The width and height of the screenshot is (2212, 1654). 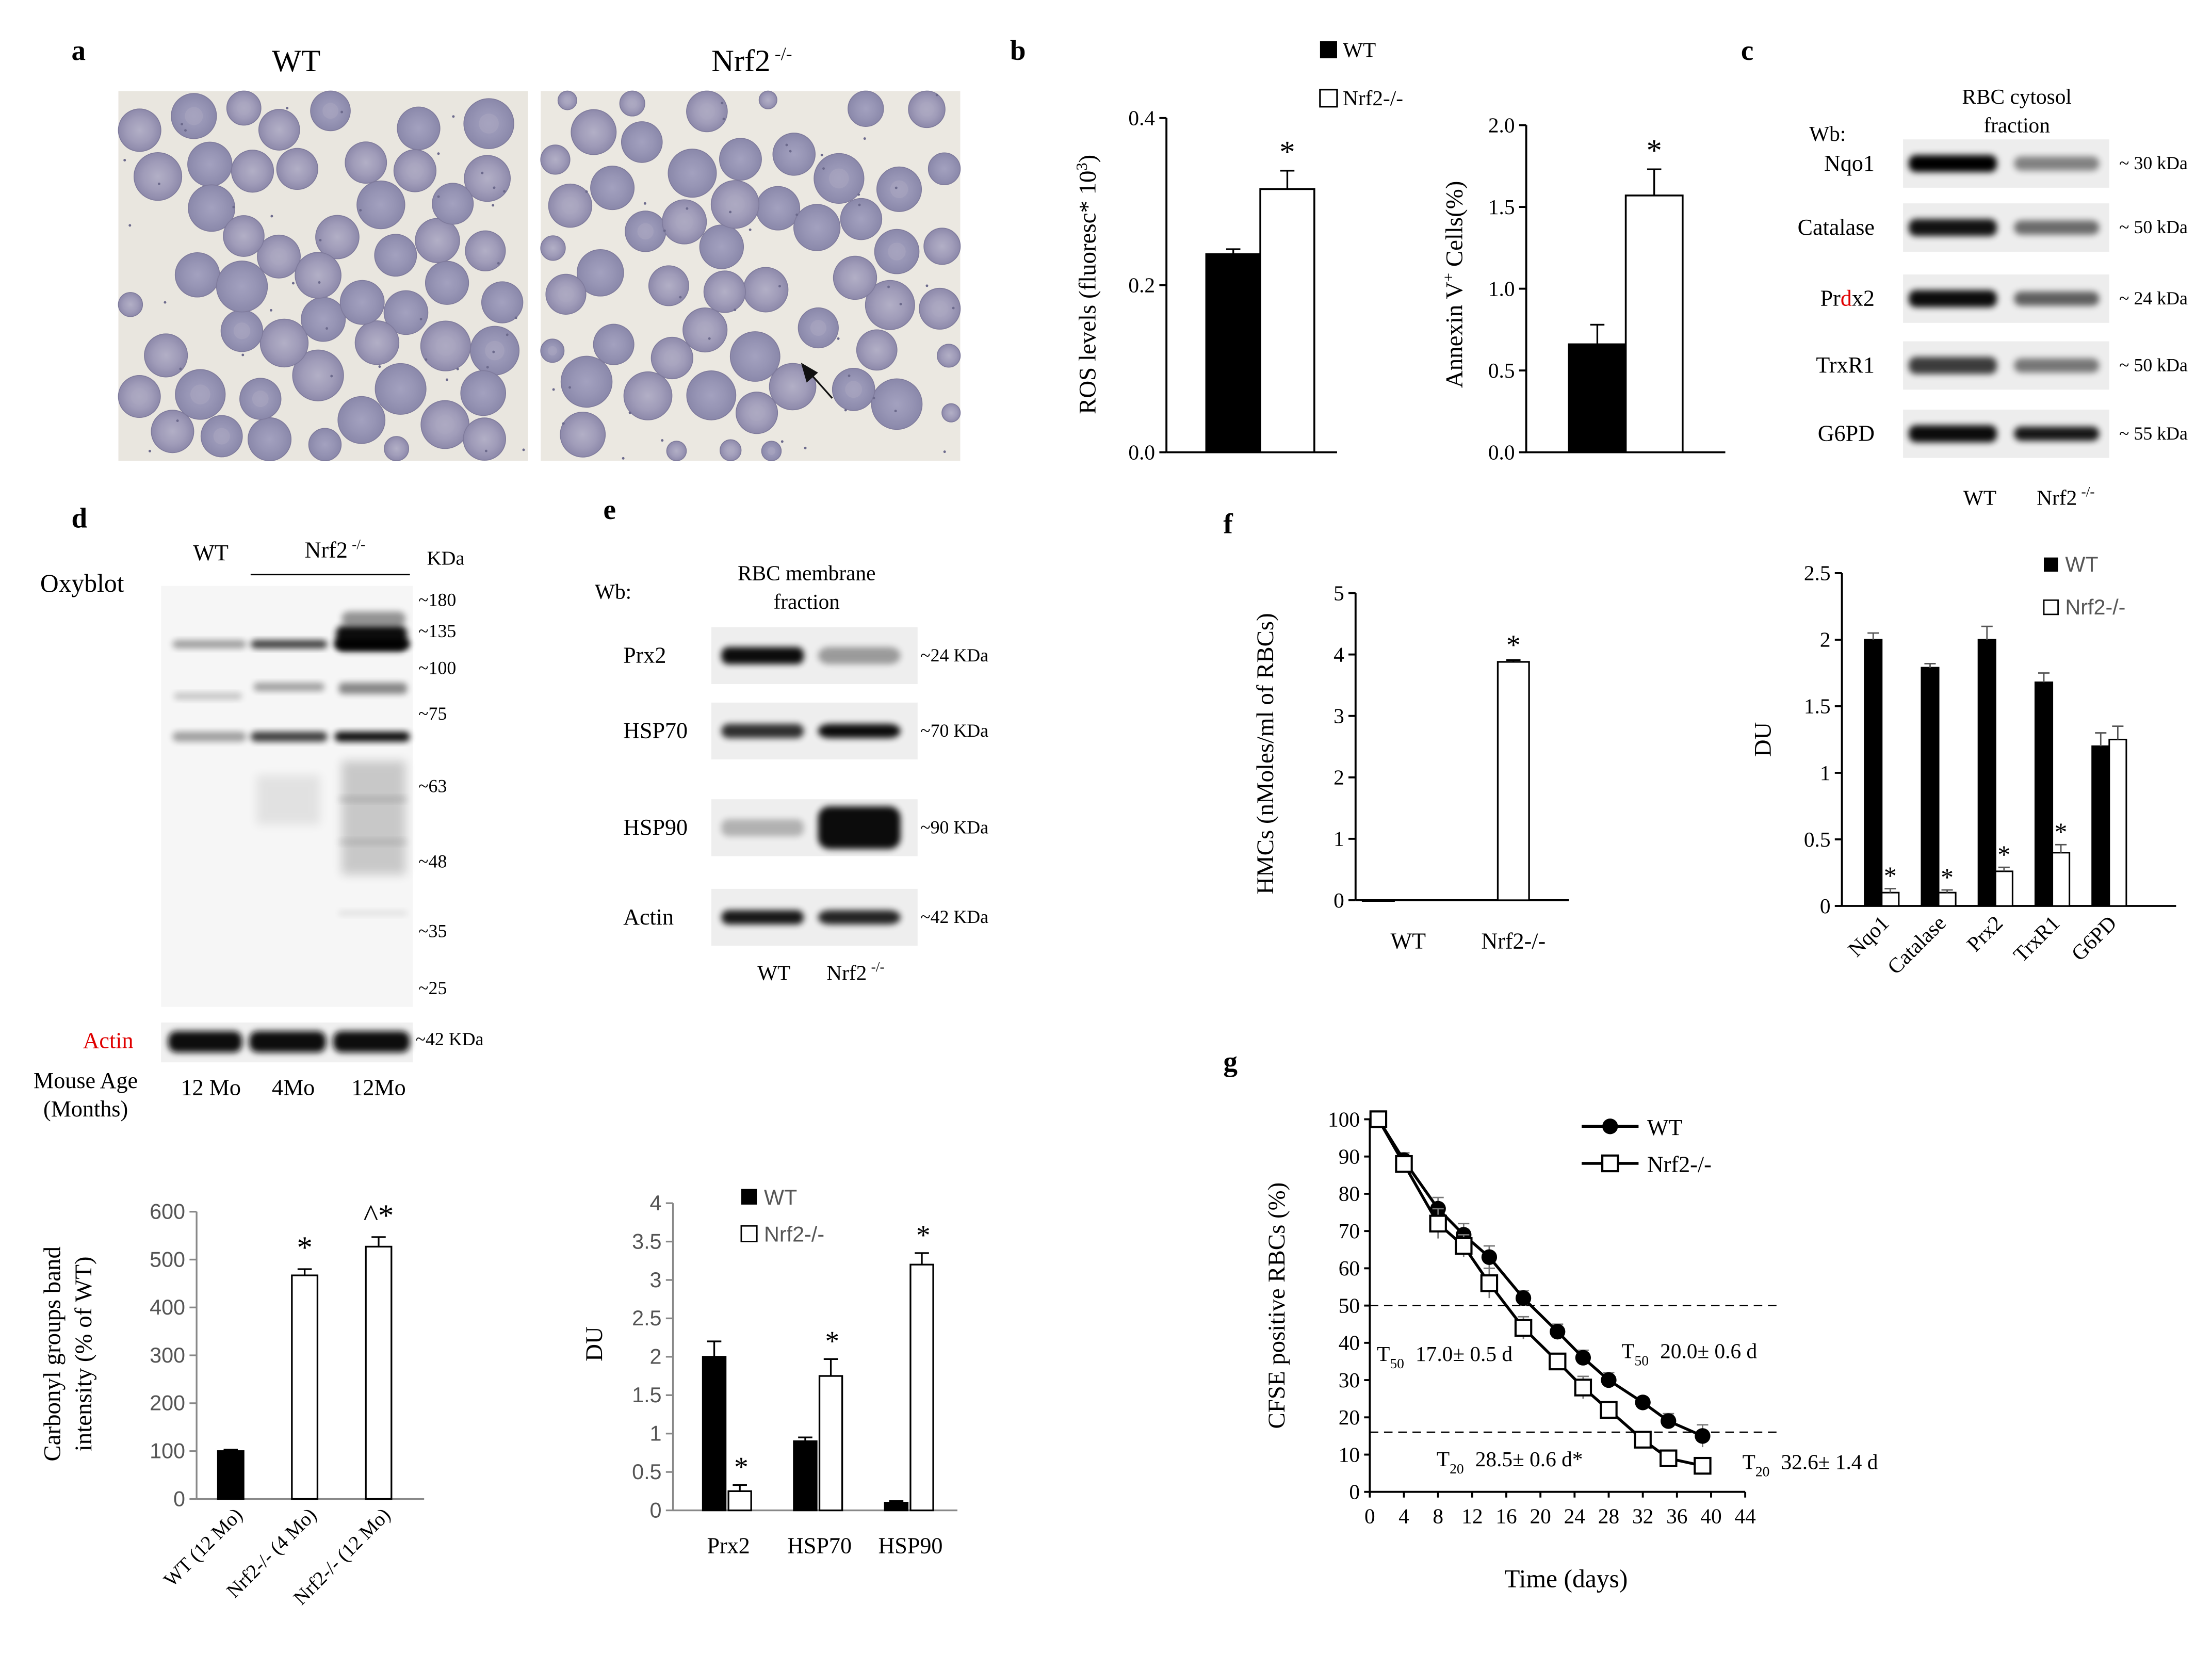 What do you see at coordinates (1087, 284) in the screenshot?
I see `y-axis-label: ROS levels (fluoresc* 103)` at bounding box center [1087, 284].